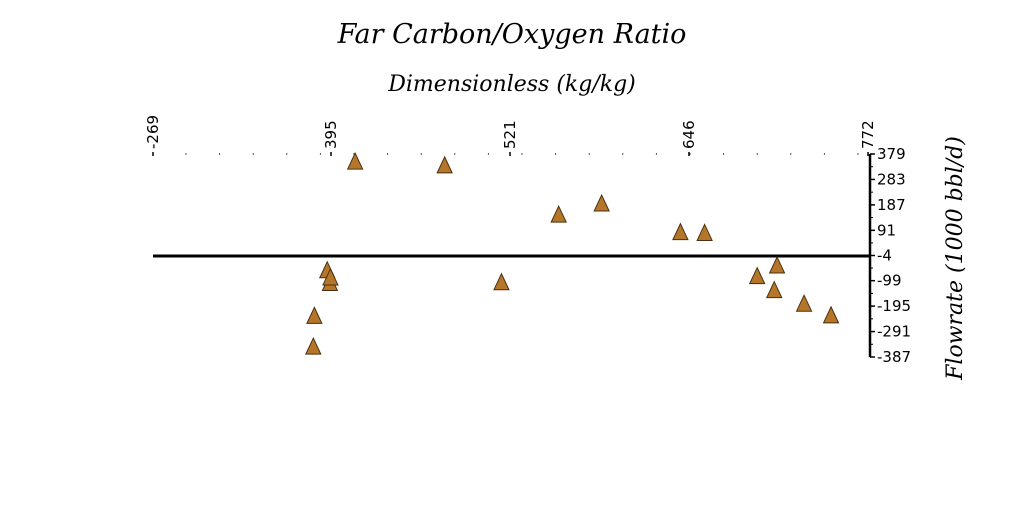 The image size is (1024, 512). Describe the element at coordinates (689, 134) in the screenshot. I see `x-tick-label: 646` at that location.